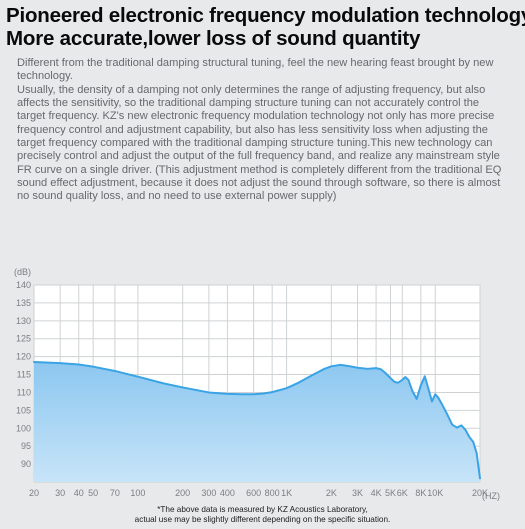 The height and width of the screenshot is (529, 525). Describe the element at coordinates (480, 493) in the screenshot. I see `x-tick-label: 20K` at that location.